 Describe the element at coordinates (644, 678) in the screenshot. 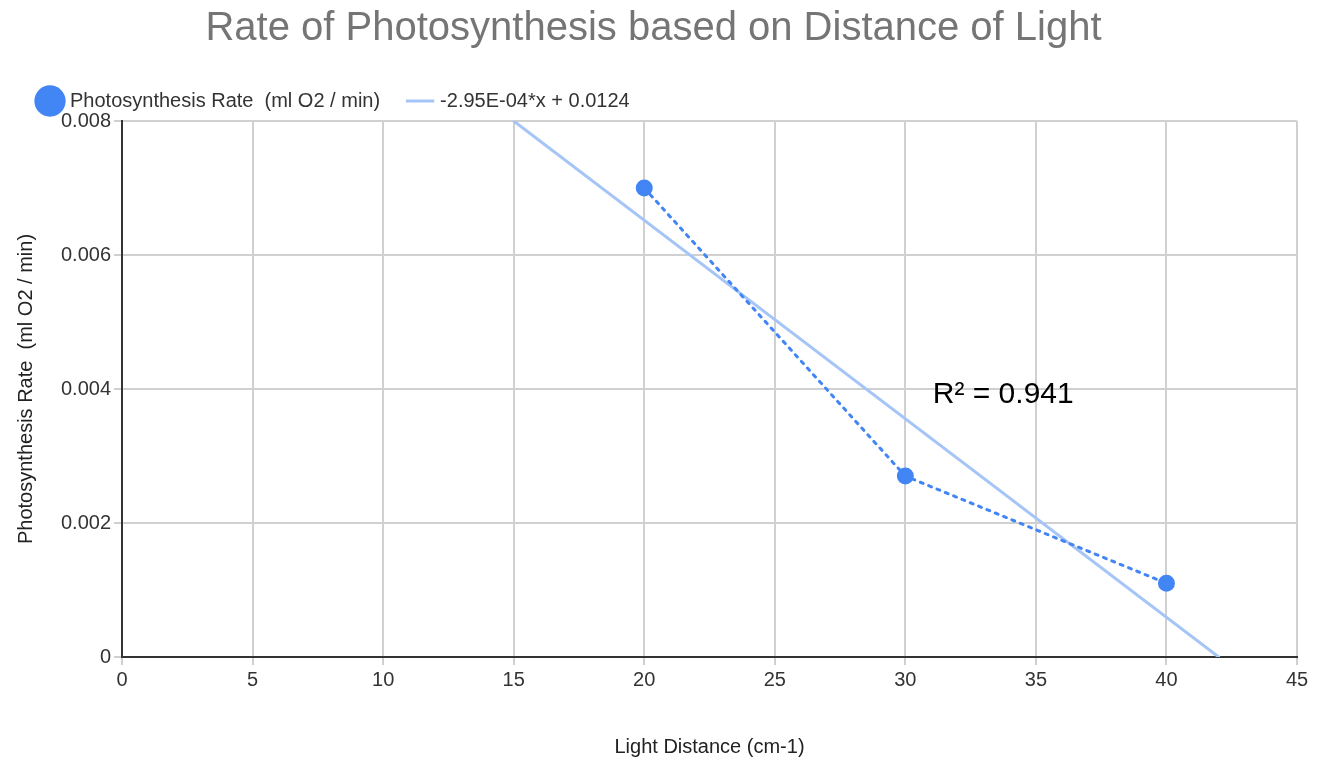

I see `x-tick-label: 20` at that location.